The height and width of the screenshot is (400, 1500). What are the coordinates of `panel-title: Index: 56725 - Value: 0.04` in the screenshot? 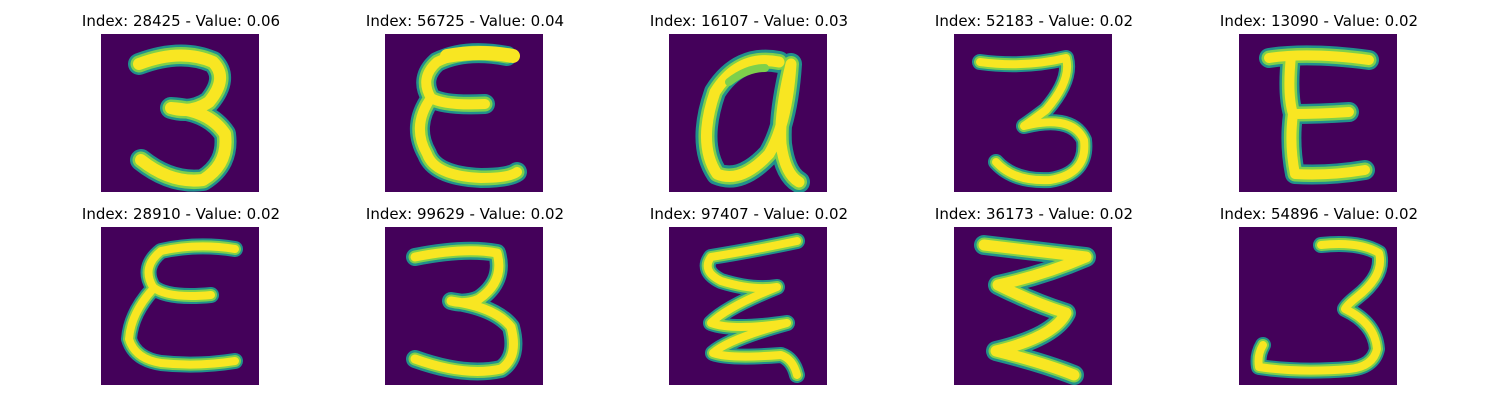 It's located at (465, 21).